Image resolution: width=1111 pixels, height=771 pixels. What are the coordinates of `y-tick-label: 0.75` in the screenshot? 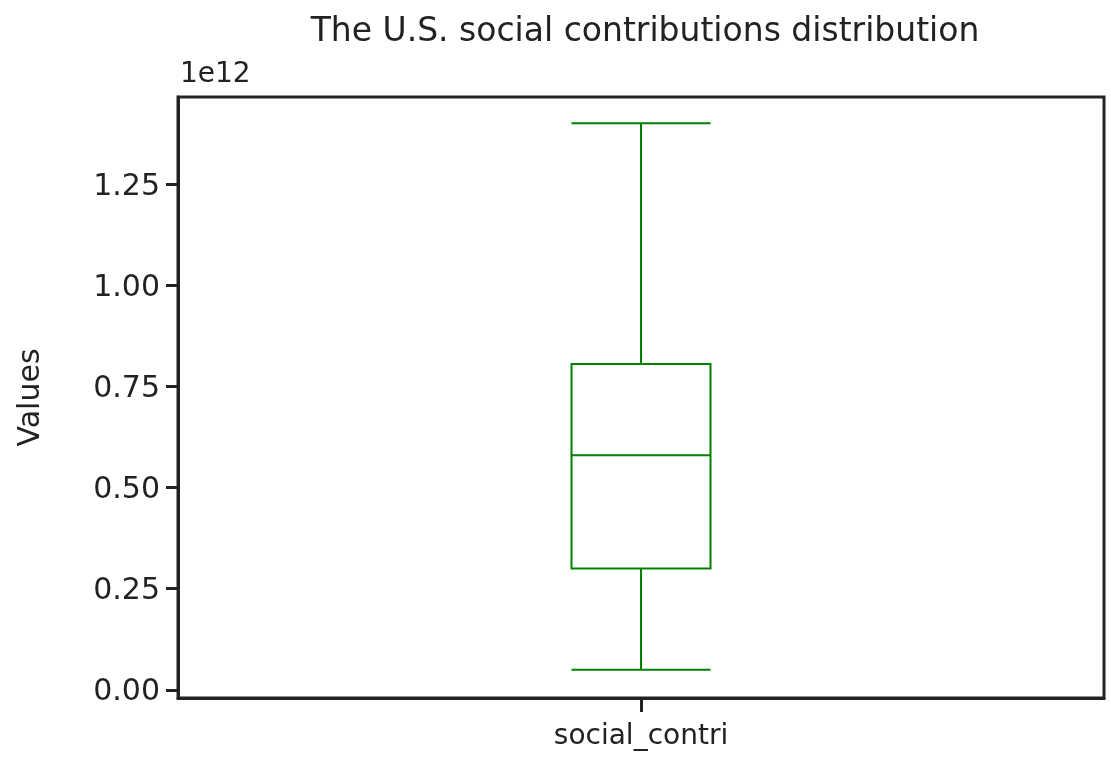 It's located at (126, 386).